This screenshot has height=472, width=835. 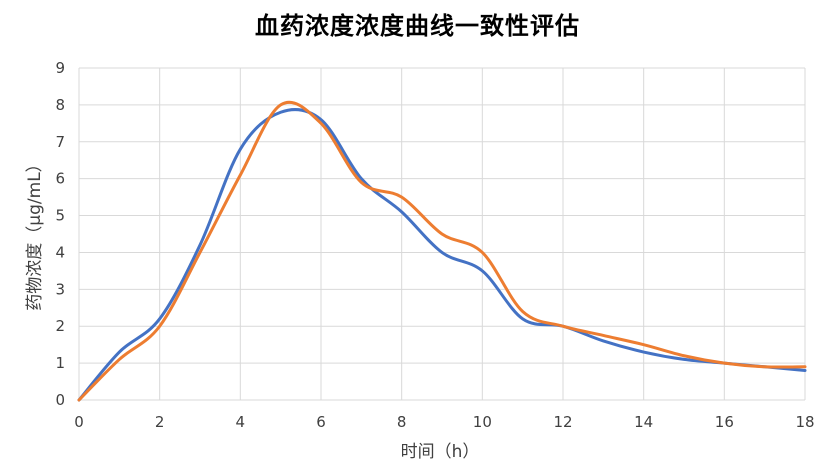 What do you see at coordinates (804, 422) in the screenshot?
I see `x-tick-label: 18` at bounding box center [804, 422].